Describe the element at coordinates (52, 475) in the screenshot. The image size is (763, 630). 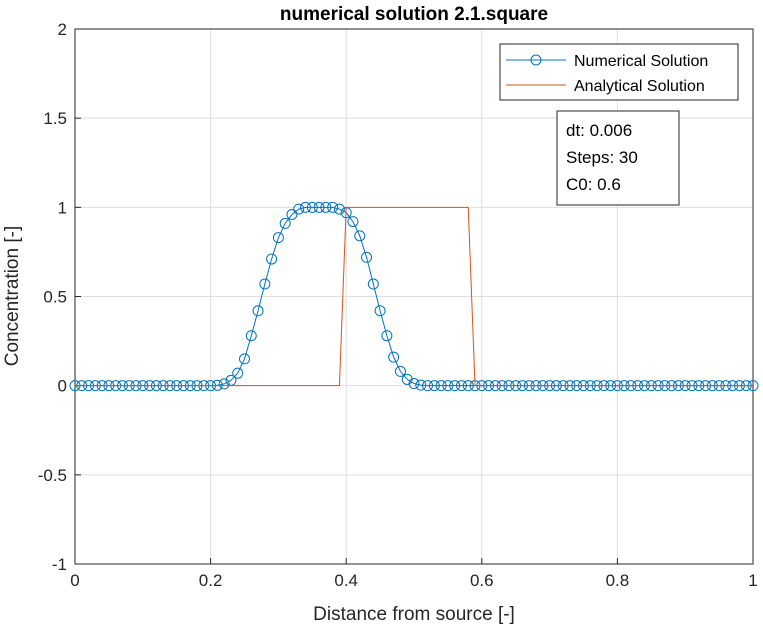
I see `y-tick-label: -0.5` at that location.